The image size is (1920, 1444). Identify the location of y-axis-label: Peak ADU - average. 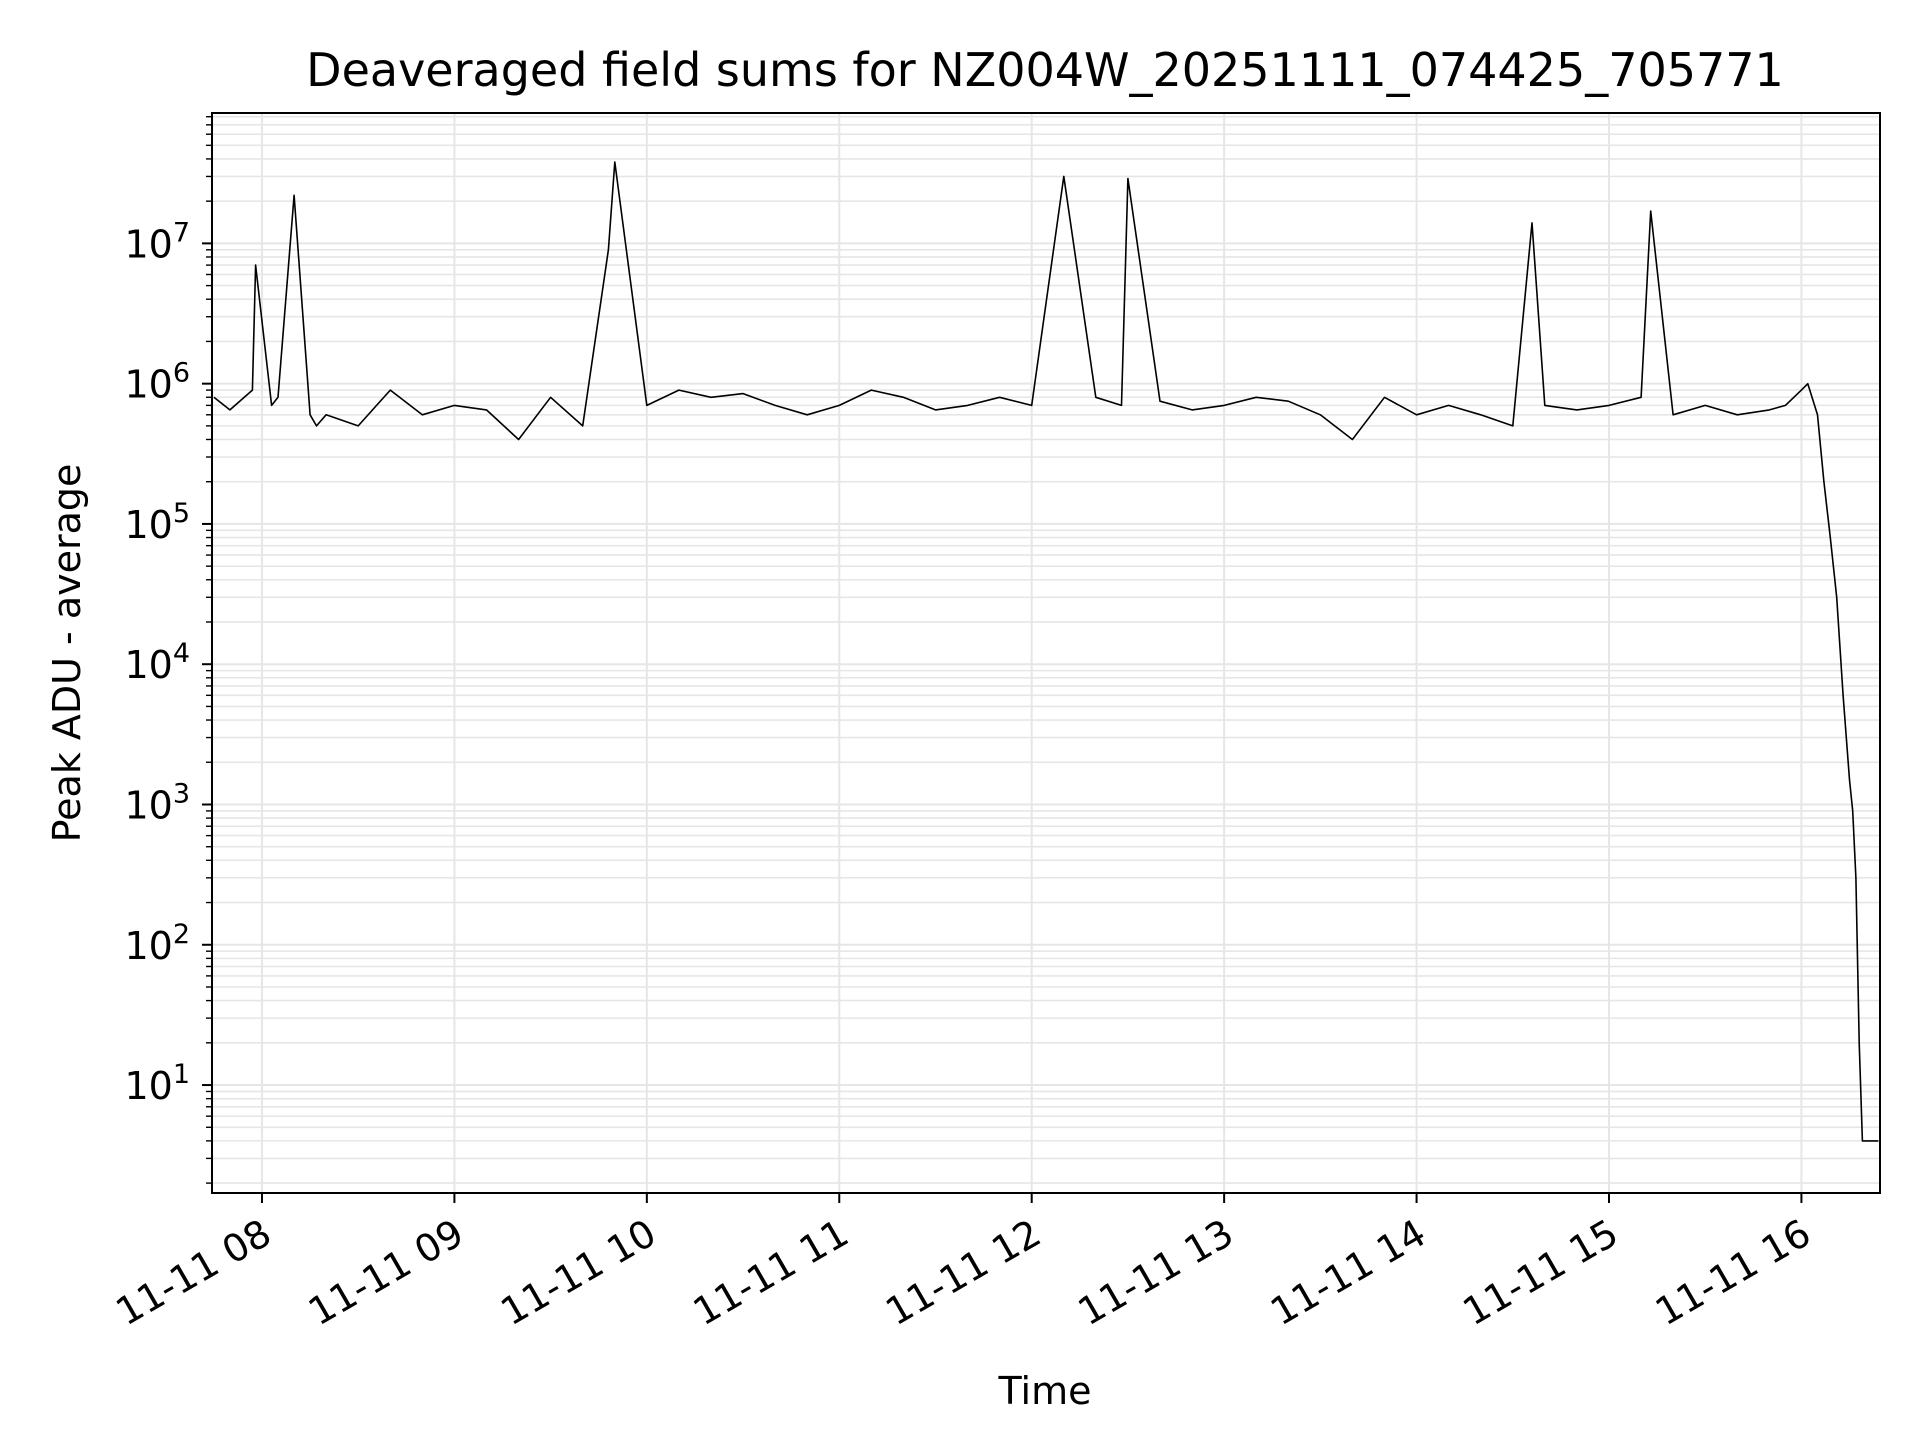
(67, 653).